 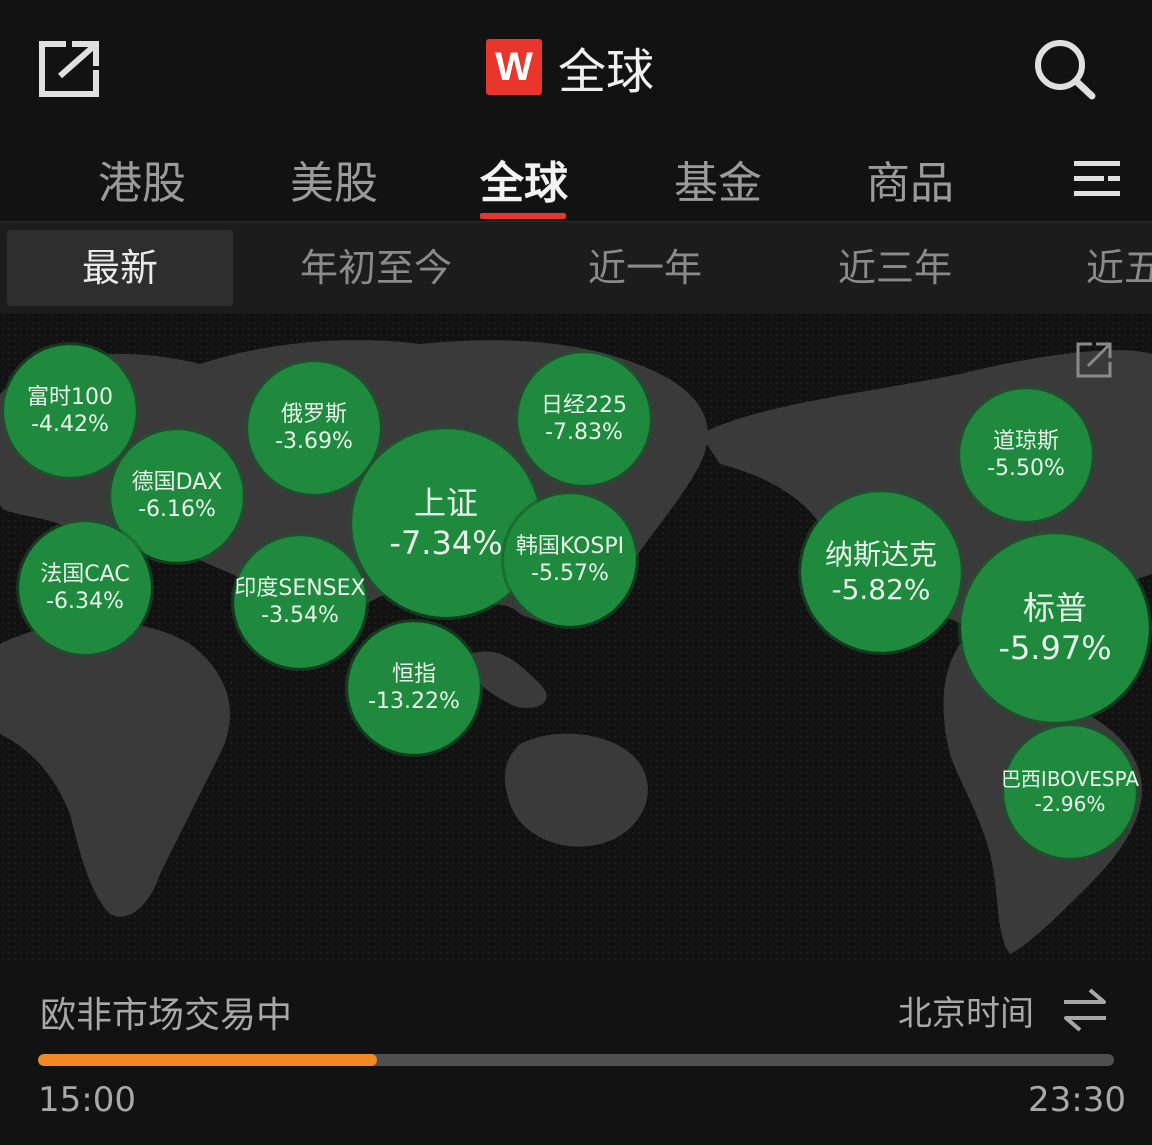 I want to click on menu-icon, so click(x=1097, y=179).